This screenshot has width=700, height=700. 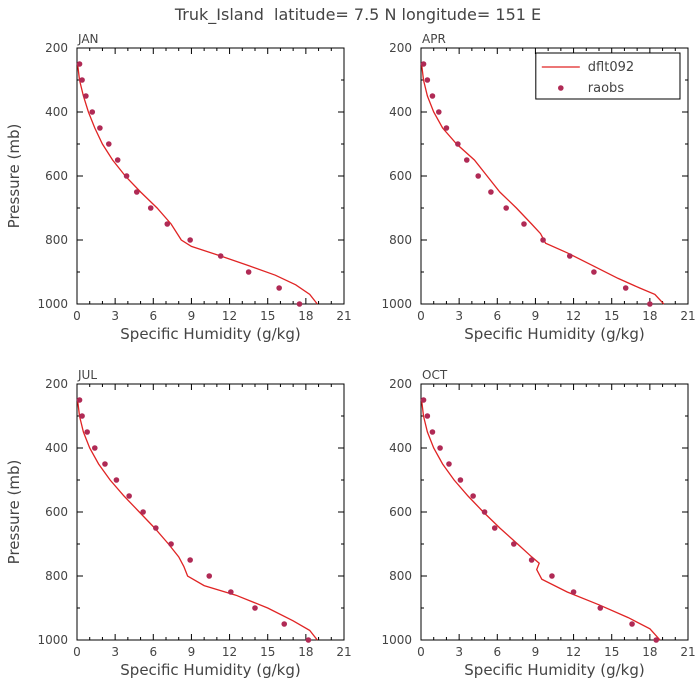 I want to click on x-tick-label: 18, so click(x=305, y=316).